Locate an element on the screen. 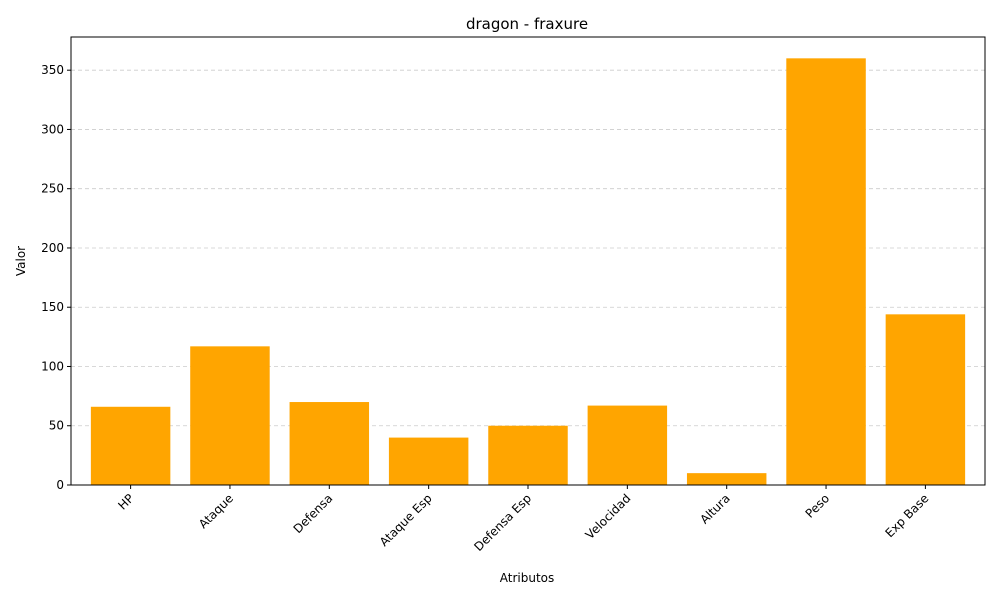 The image size is (1000, 600). bar-ataque-esp is located at coordinates (428, 461).